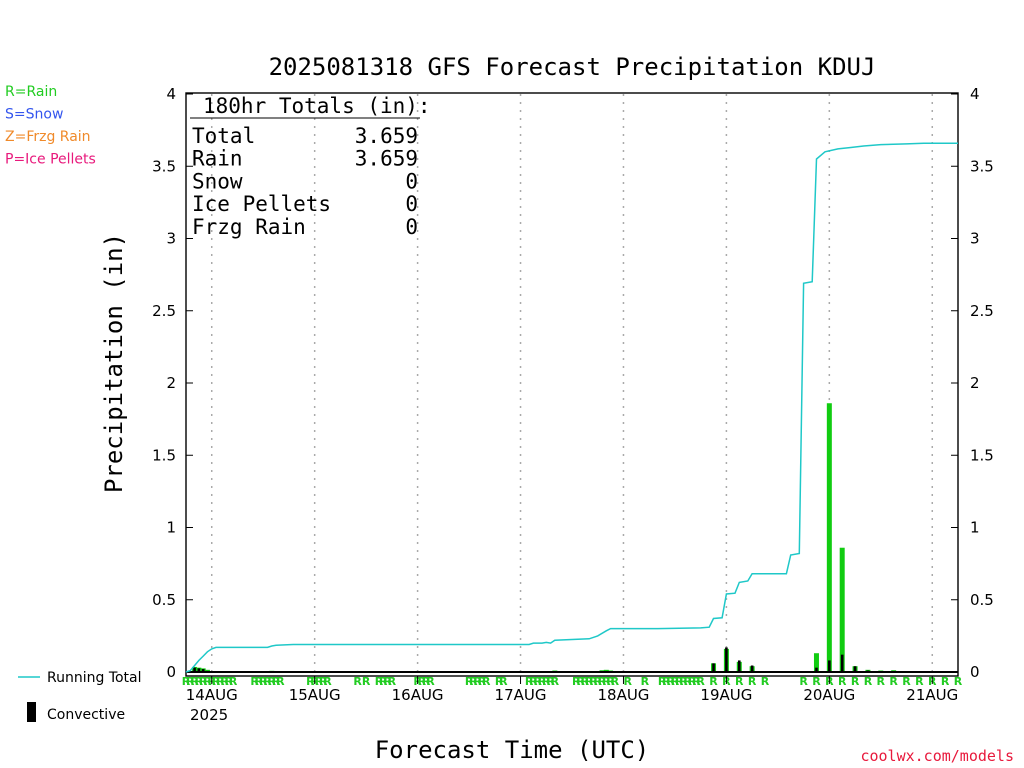  What do you see at coordinates (249, 227) in the screenshot?
I see `totals-label: Frzg Rain` at bounding box center [249, 227].